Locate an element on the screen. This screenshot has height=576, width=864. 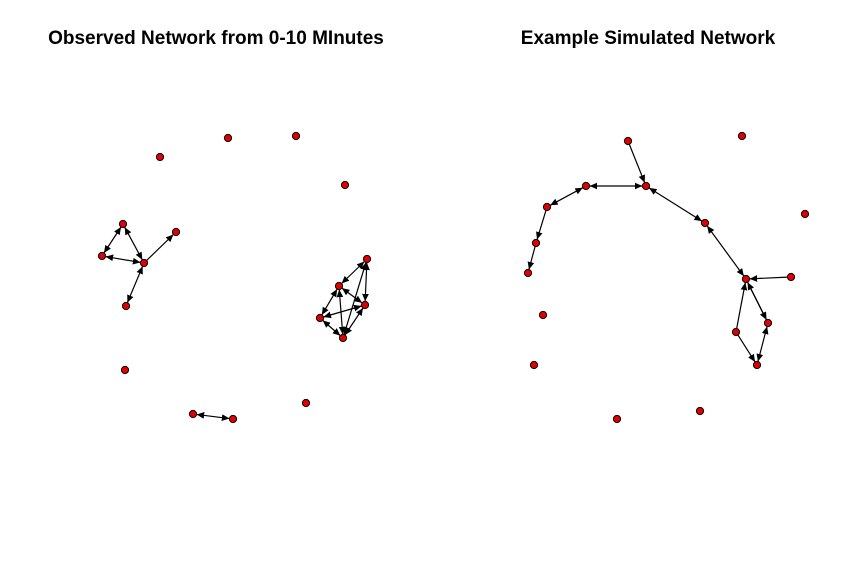
observed-network-panel: Observed Network from 0-10 MInutes is located at coordinates (216, 38).